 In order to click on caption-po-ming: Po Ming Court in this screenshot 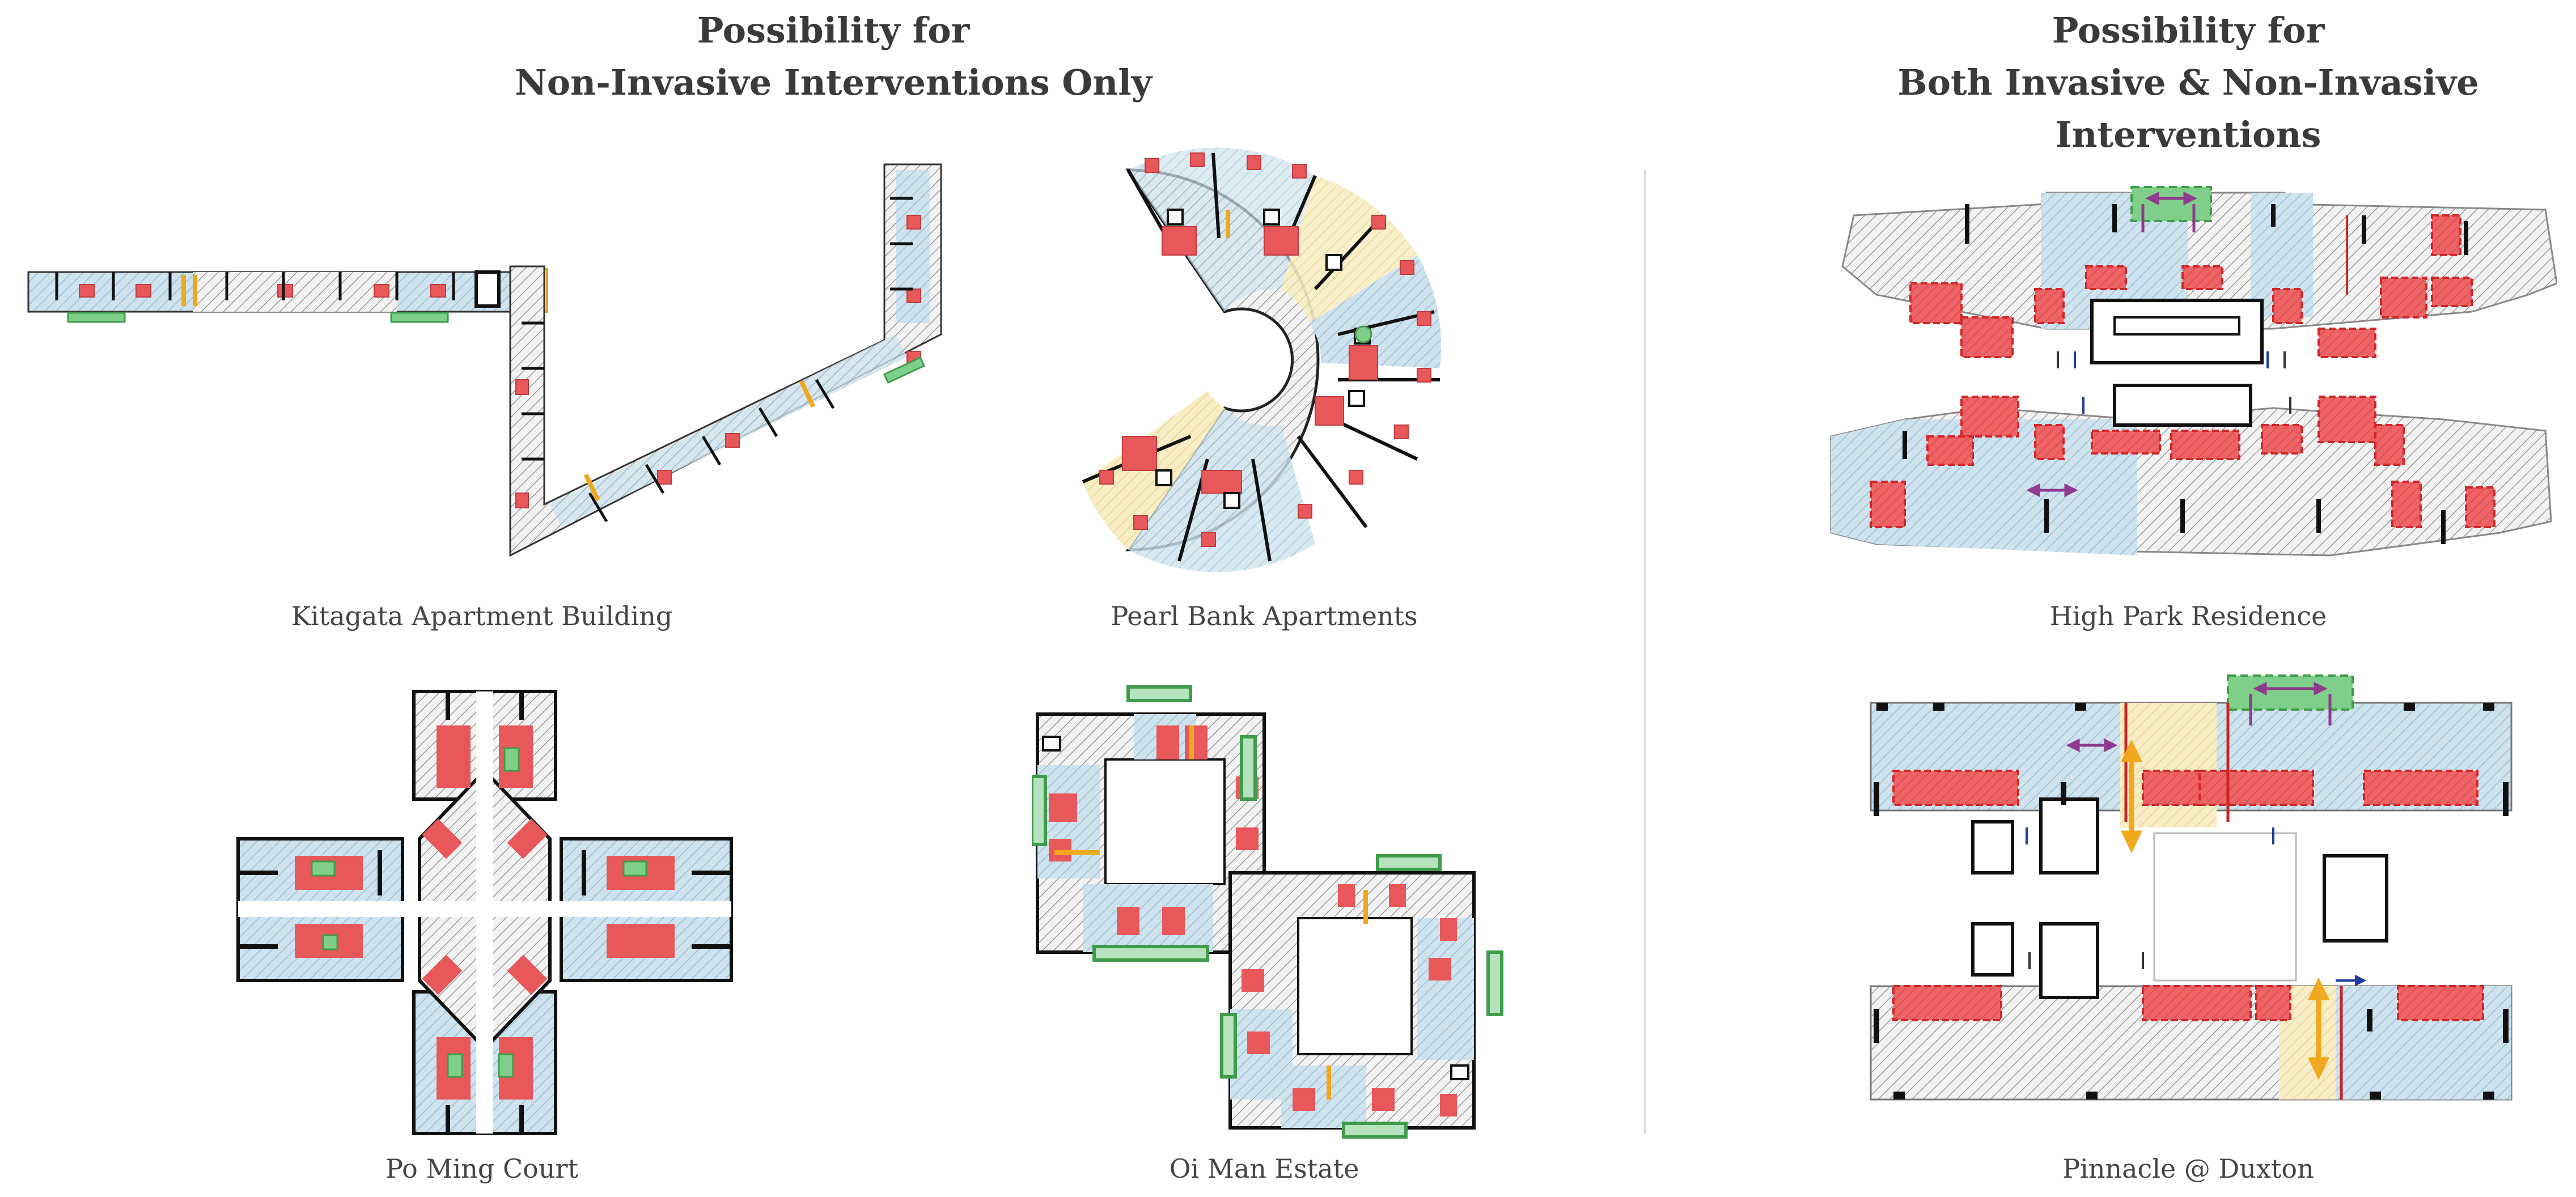, I will do `click(482, 1168)`.